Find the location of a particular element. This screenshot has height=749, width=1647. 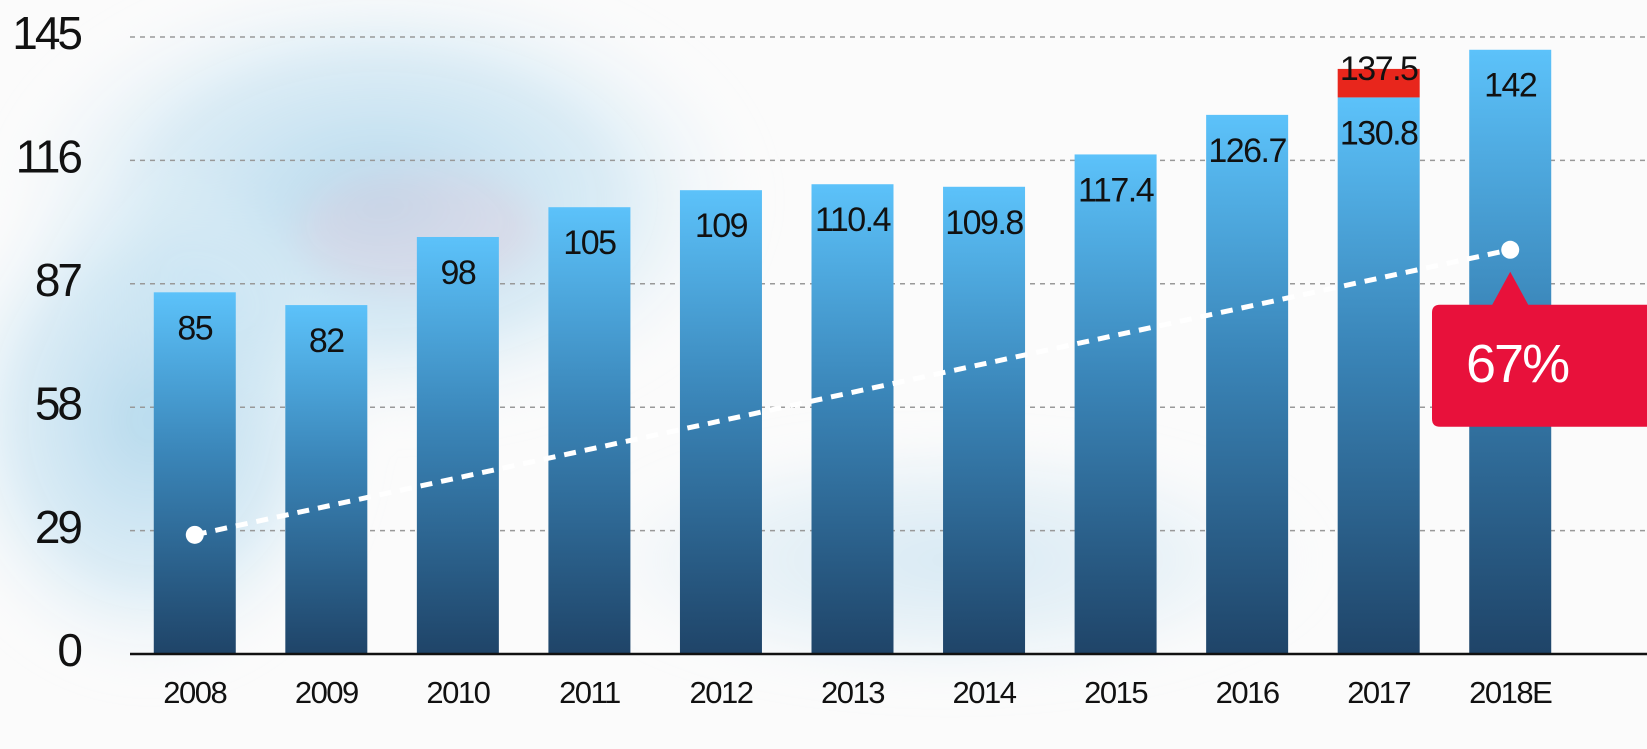

callout-box is located at coordinates (1539, 349).